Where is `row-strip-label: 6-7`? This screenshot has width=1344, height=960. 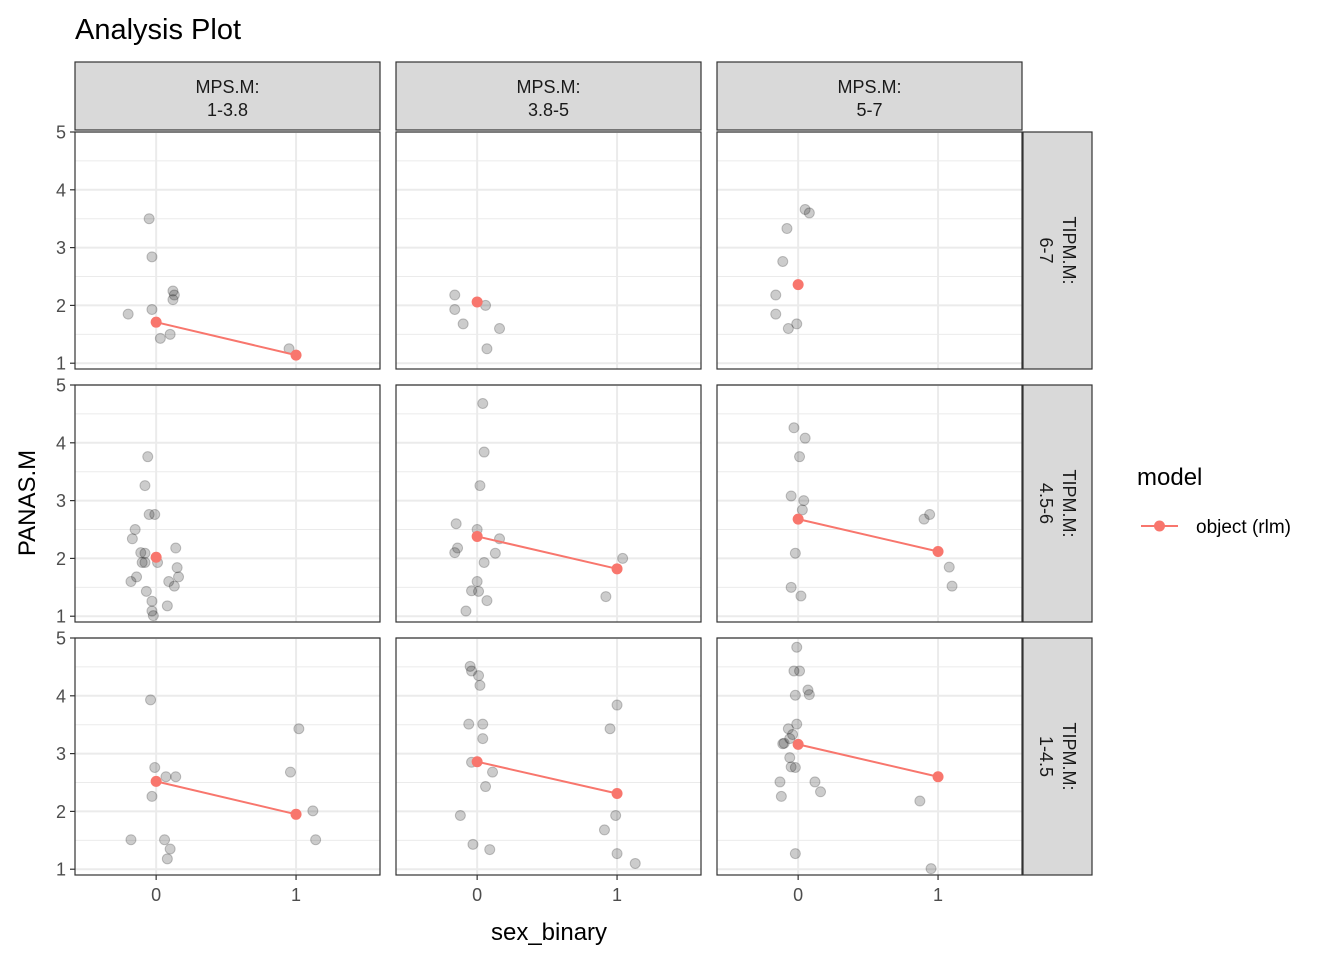 row-strip-label: 6-7 is located at coordinates (1046, 250).